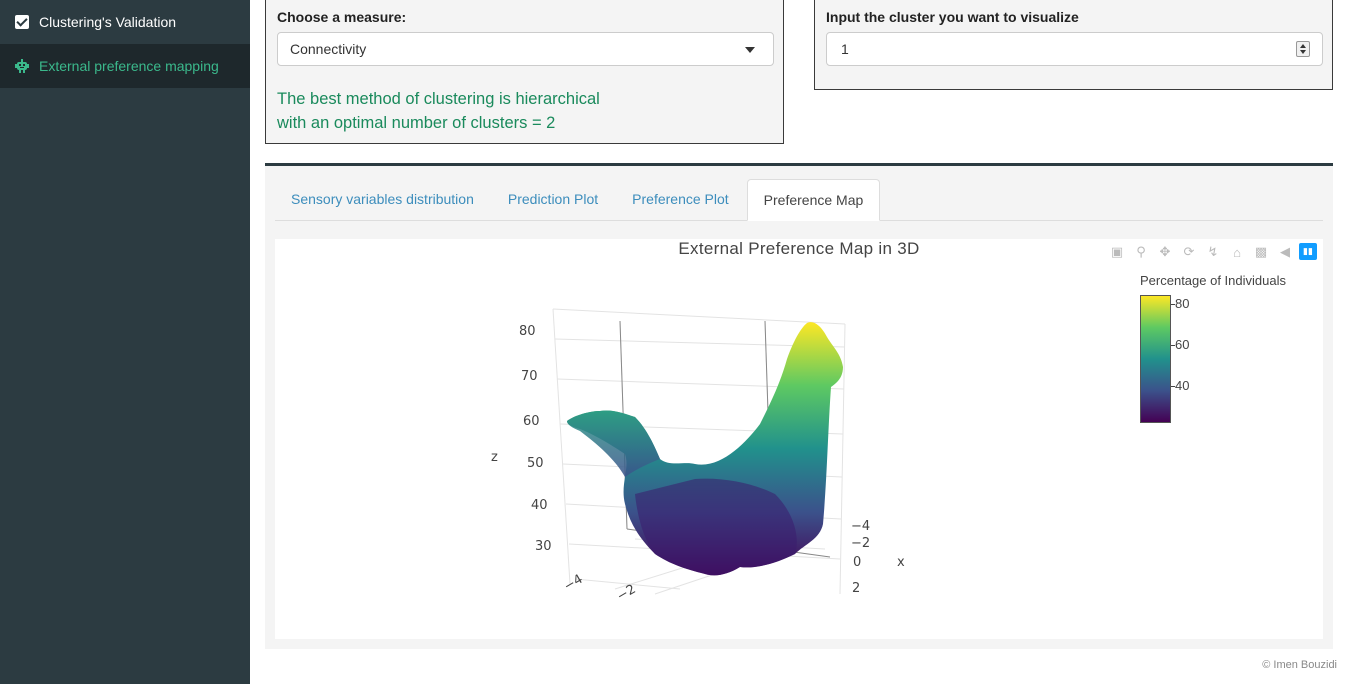 The width and height of the screenshot is (1349, 684). Describe the element at coordinates (857, 562) in the screenshot. I see `x-tick-label: 0` at that location.